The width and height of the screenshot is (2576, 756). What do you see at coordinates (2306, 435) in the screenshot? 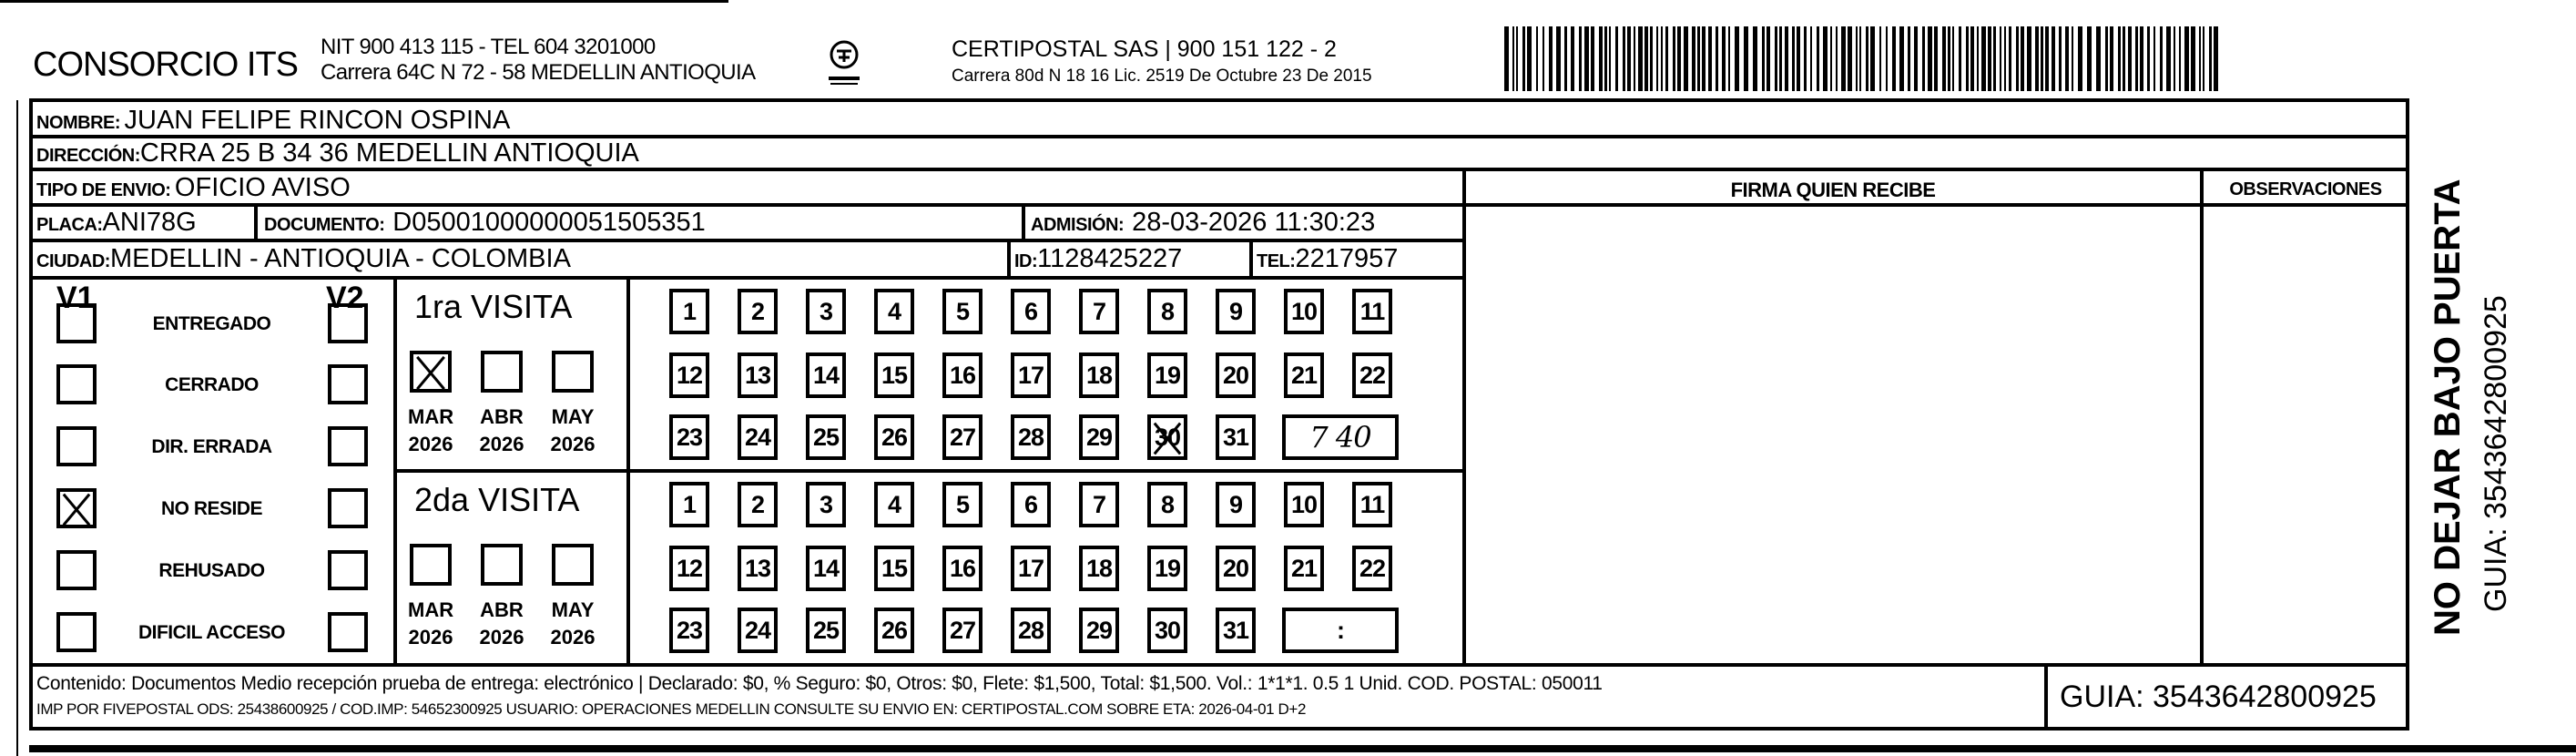
I see `observaciones-area` at bounding box center [2306, 435].